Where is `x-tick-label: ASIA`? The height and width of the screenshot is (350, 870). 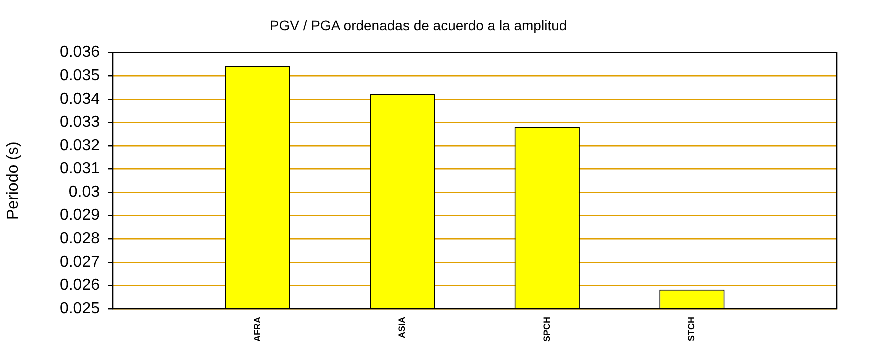 x-tick-label: ASIA is located at coordinates (402, 327).